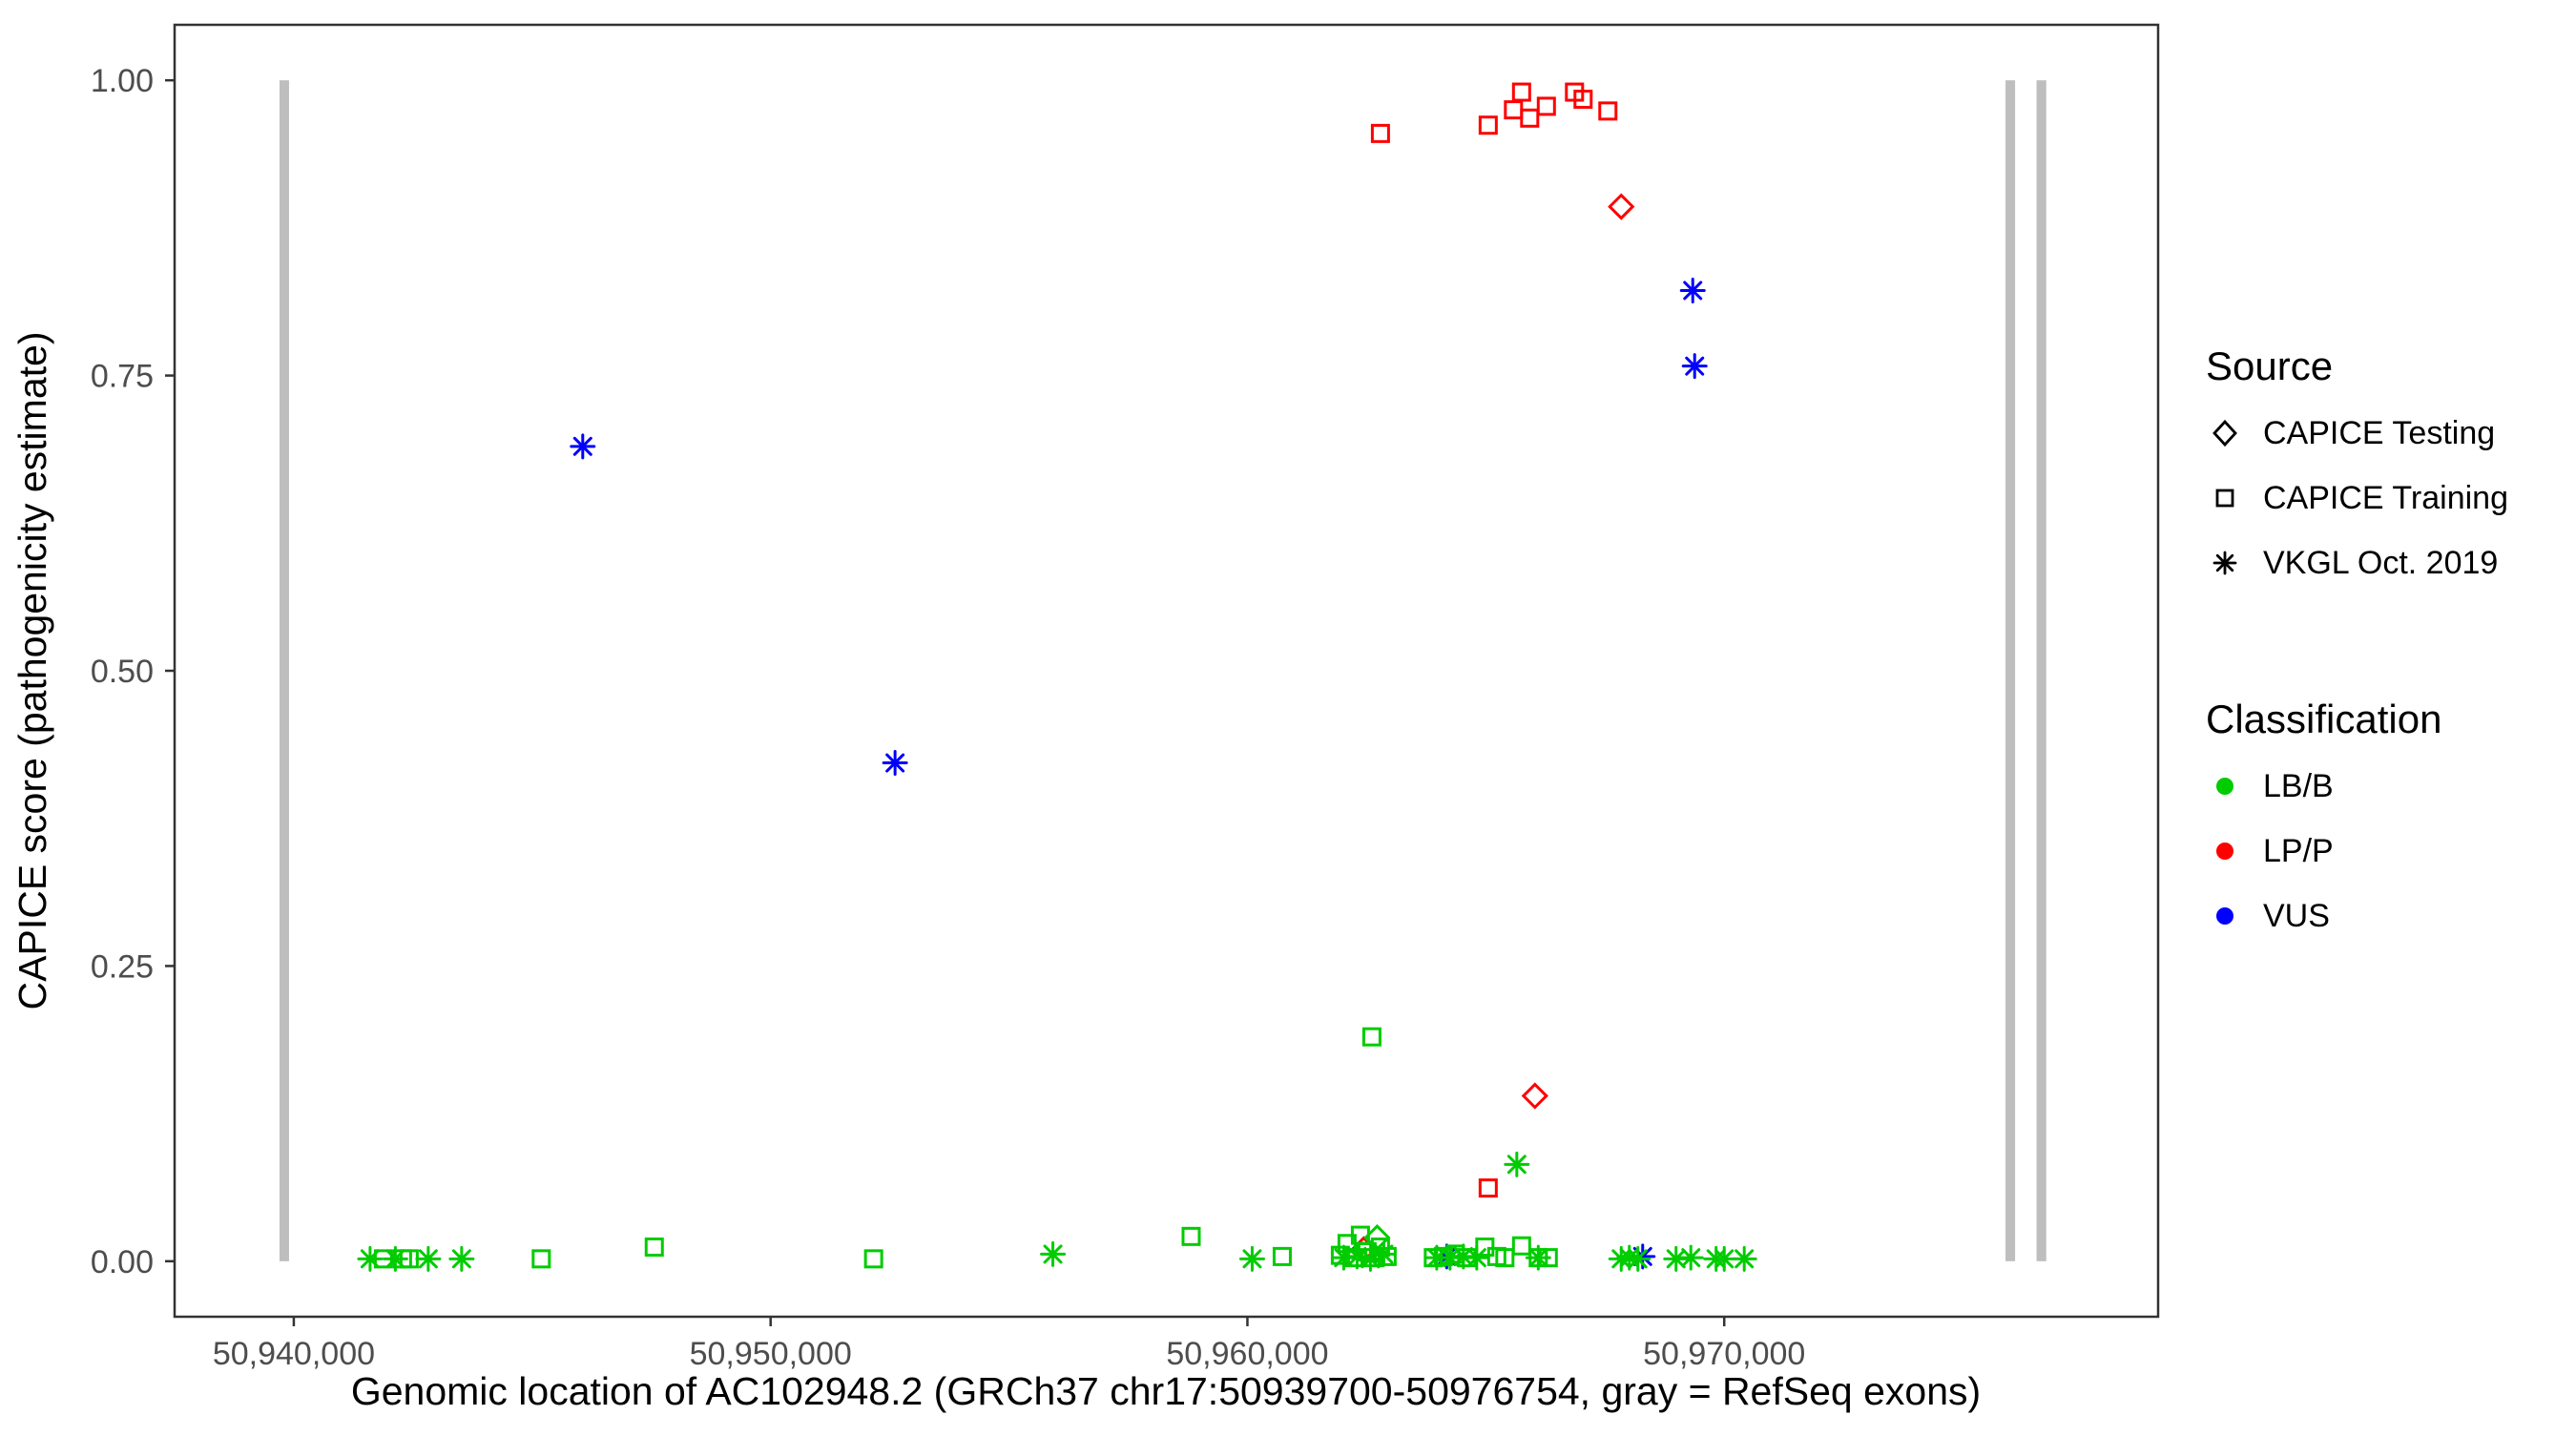 The image size is (2576, 1436). I want to click on y-axis-title: CAPICE score (pathogenicity estimate), so click(32, 671).